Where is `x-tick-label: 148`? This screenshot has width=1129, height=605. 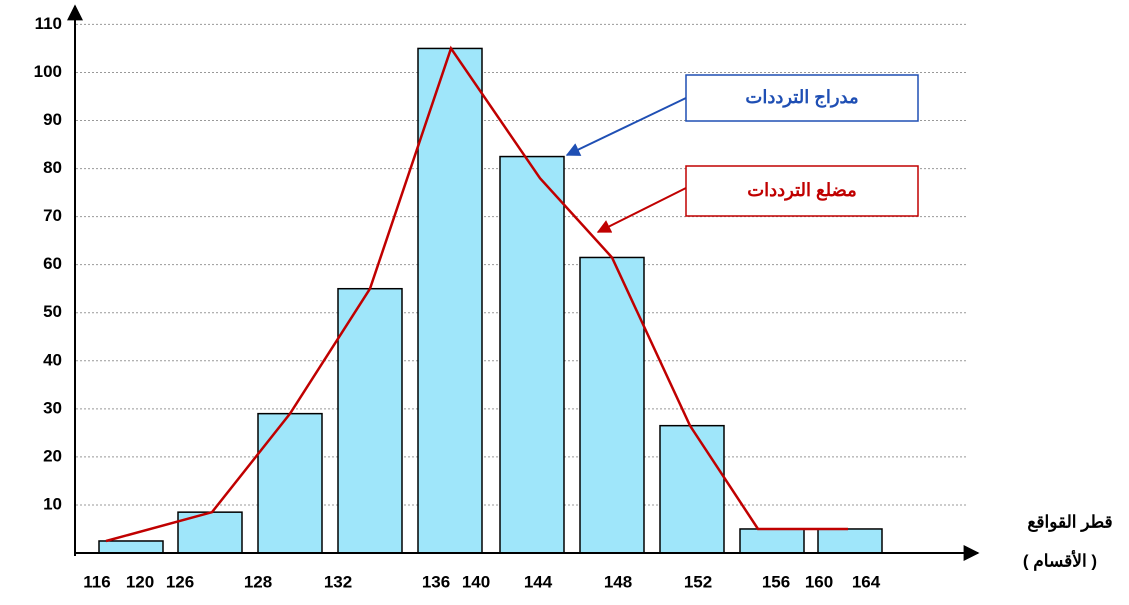 x-tick-label: 148 is located at coordinates (618, 581).